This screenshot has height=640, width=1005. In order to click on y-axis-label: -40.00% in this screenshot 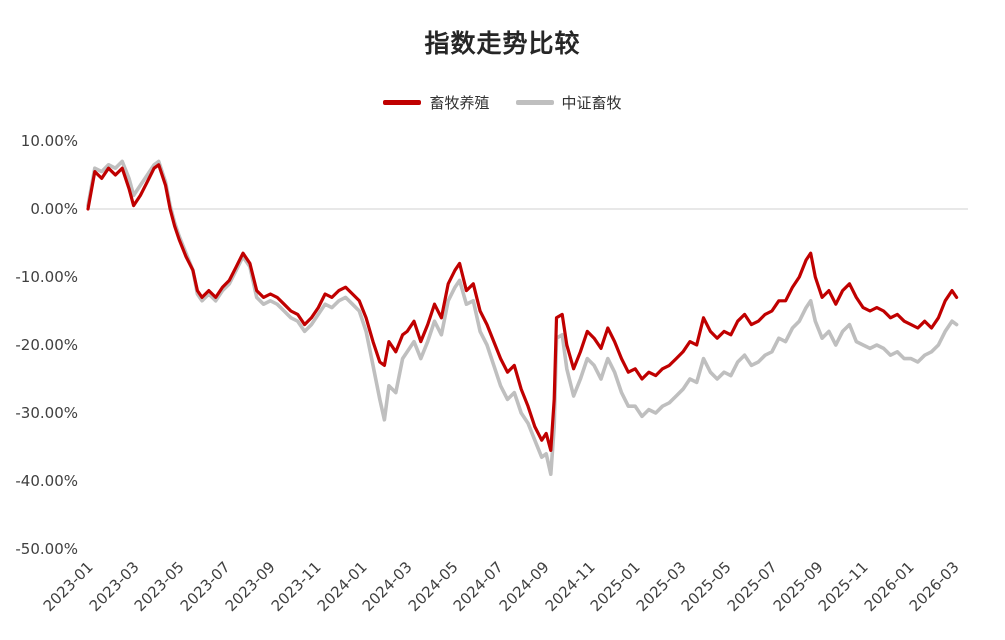, I will do `click(46, 481)`.